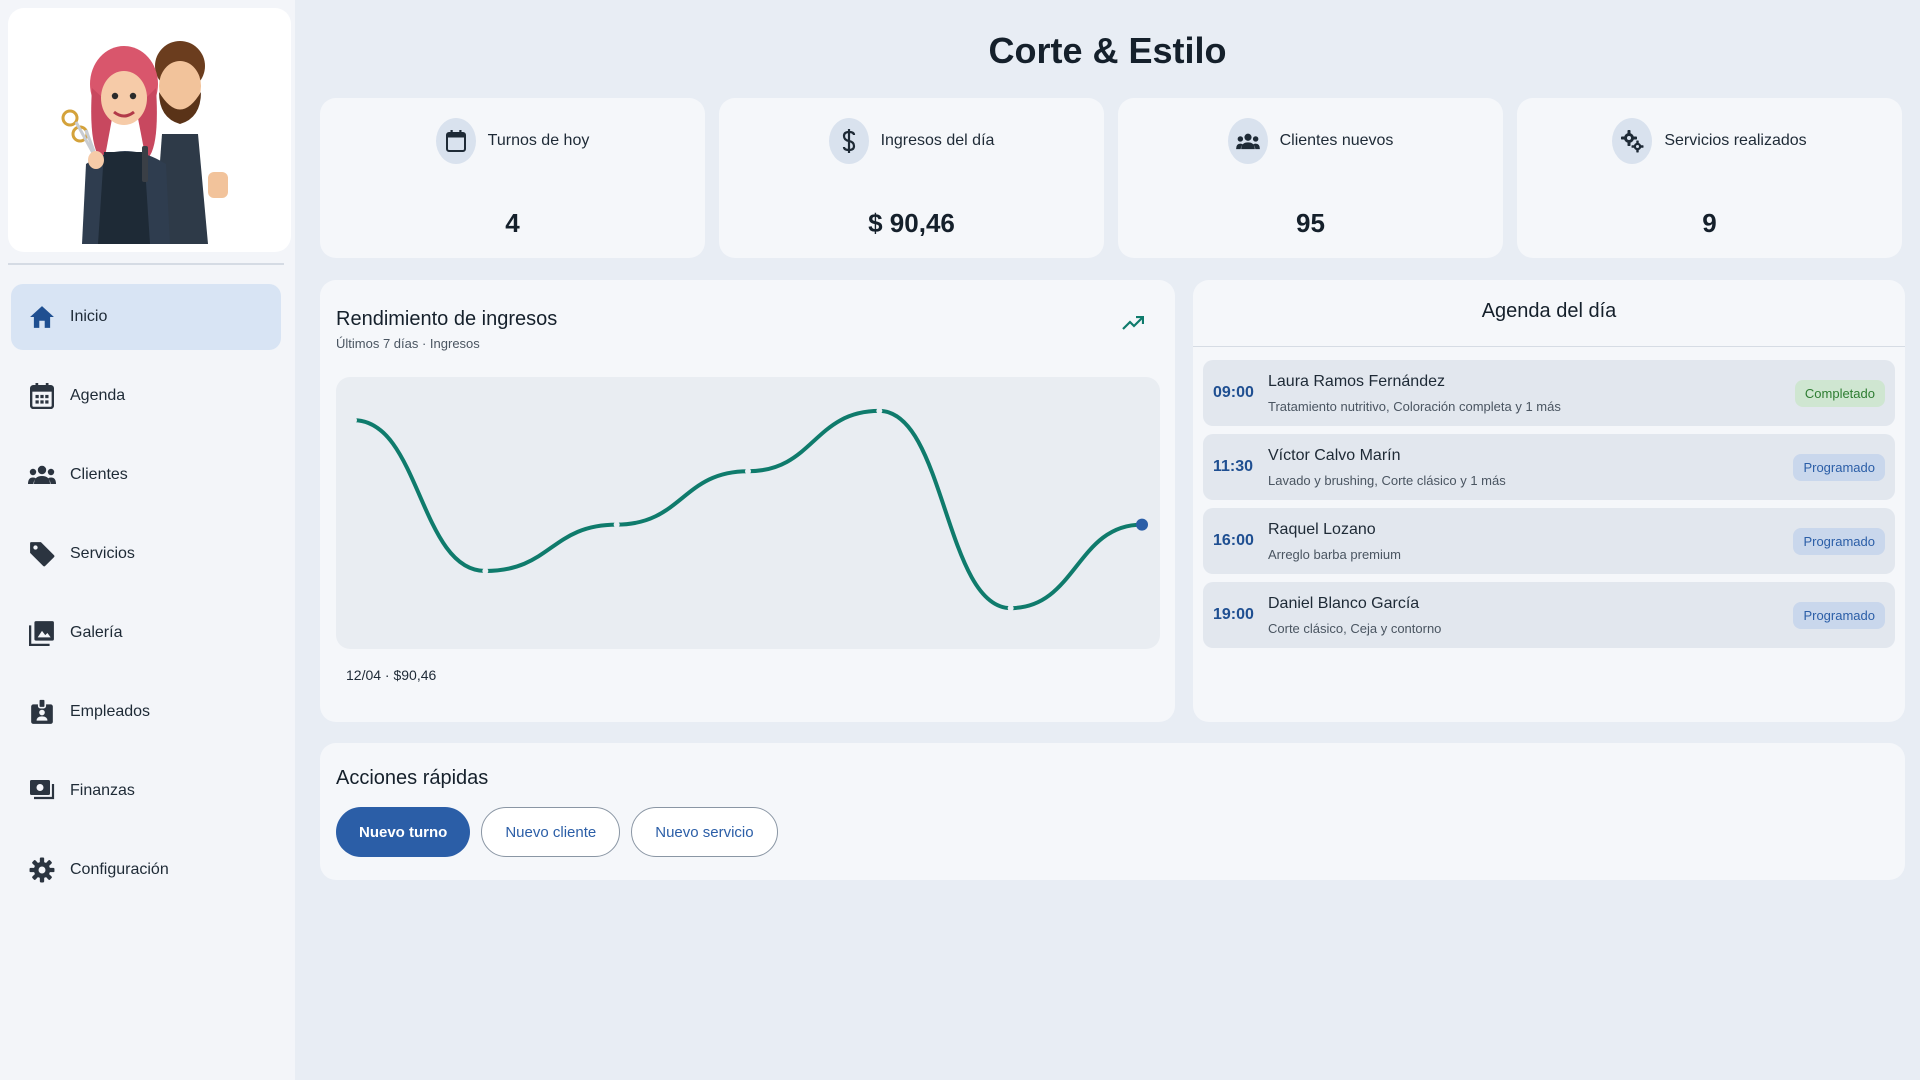  What do you see at coordinates (1233, 614) in the screenshot?
I see `agenda-time: 19:00` at bounding box center [1233, 614].